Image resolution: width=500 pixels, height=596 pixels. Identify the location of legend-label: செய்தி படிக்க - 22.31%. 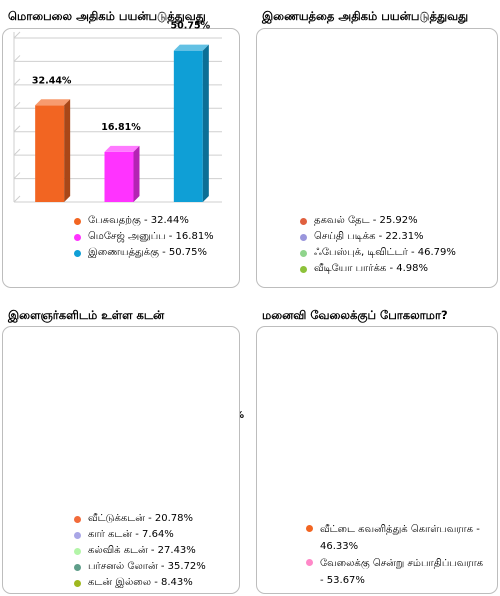
(369, 236).